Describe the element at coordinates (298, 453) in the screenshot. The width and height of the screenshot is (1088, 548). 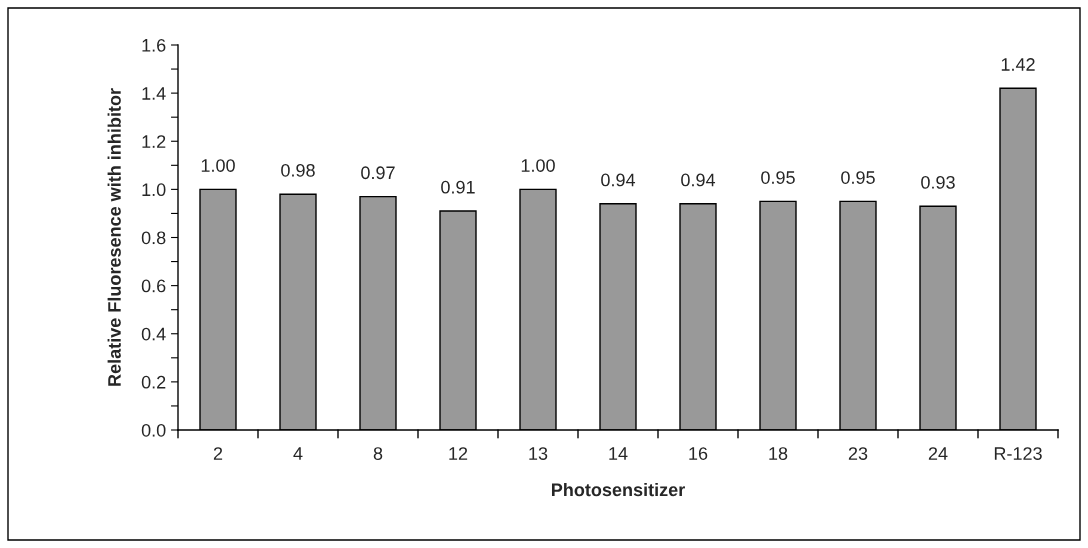
I see `x-tick-label: 4` at that location.